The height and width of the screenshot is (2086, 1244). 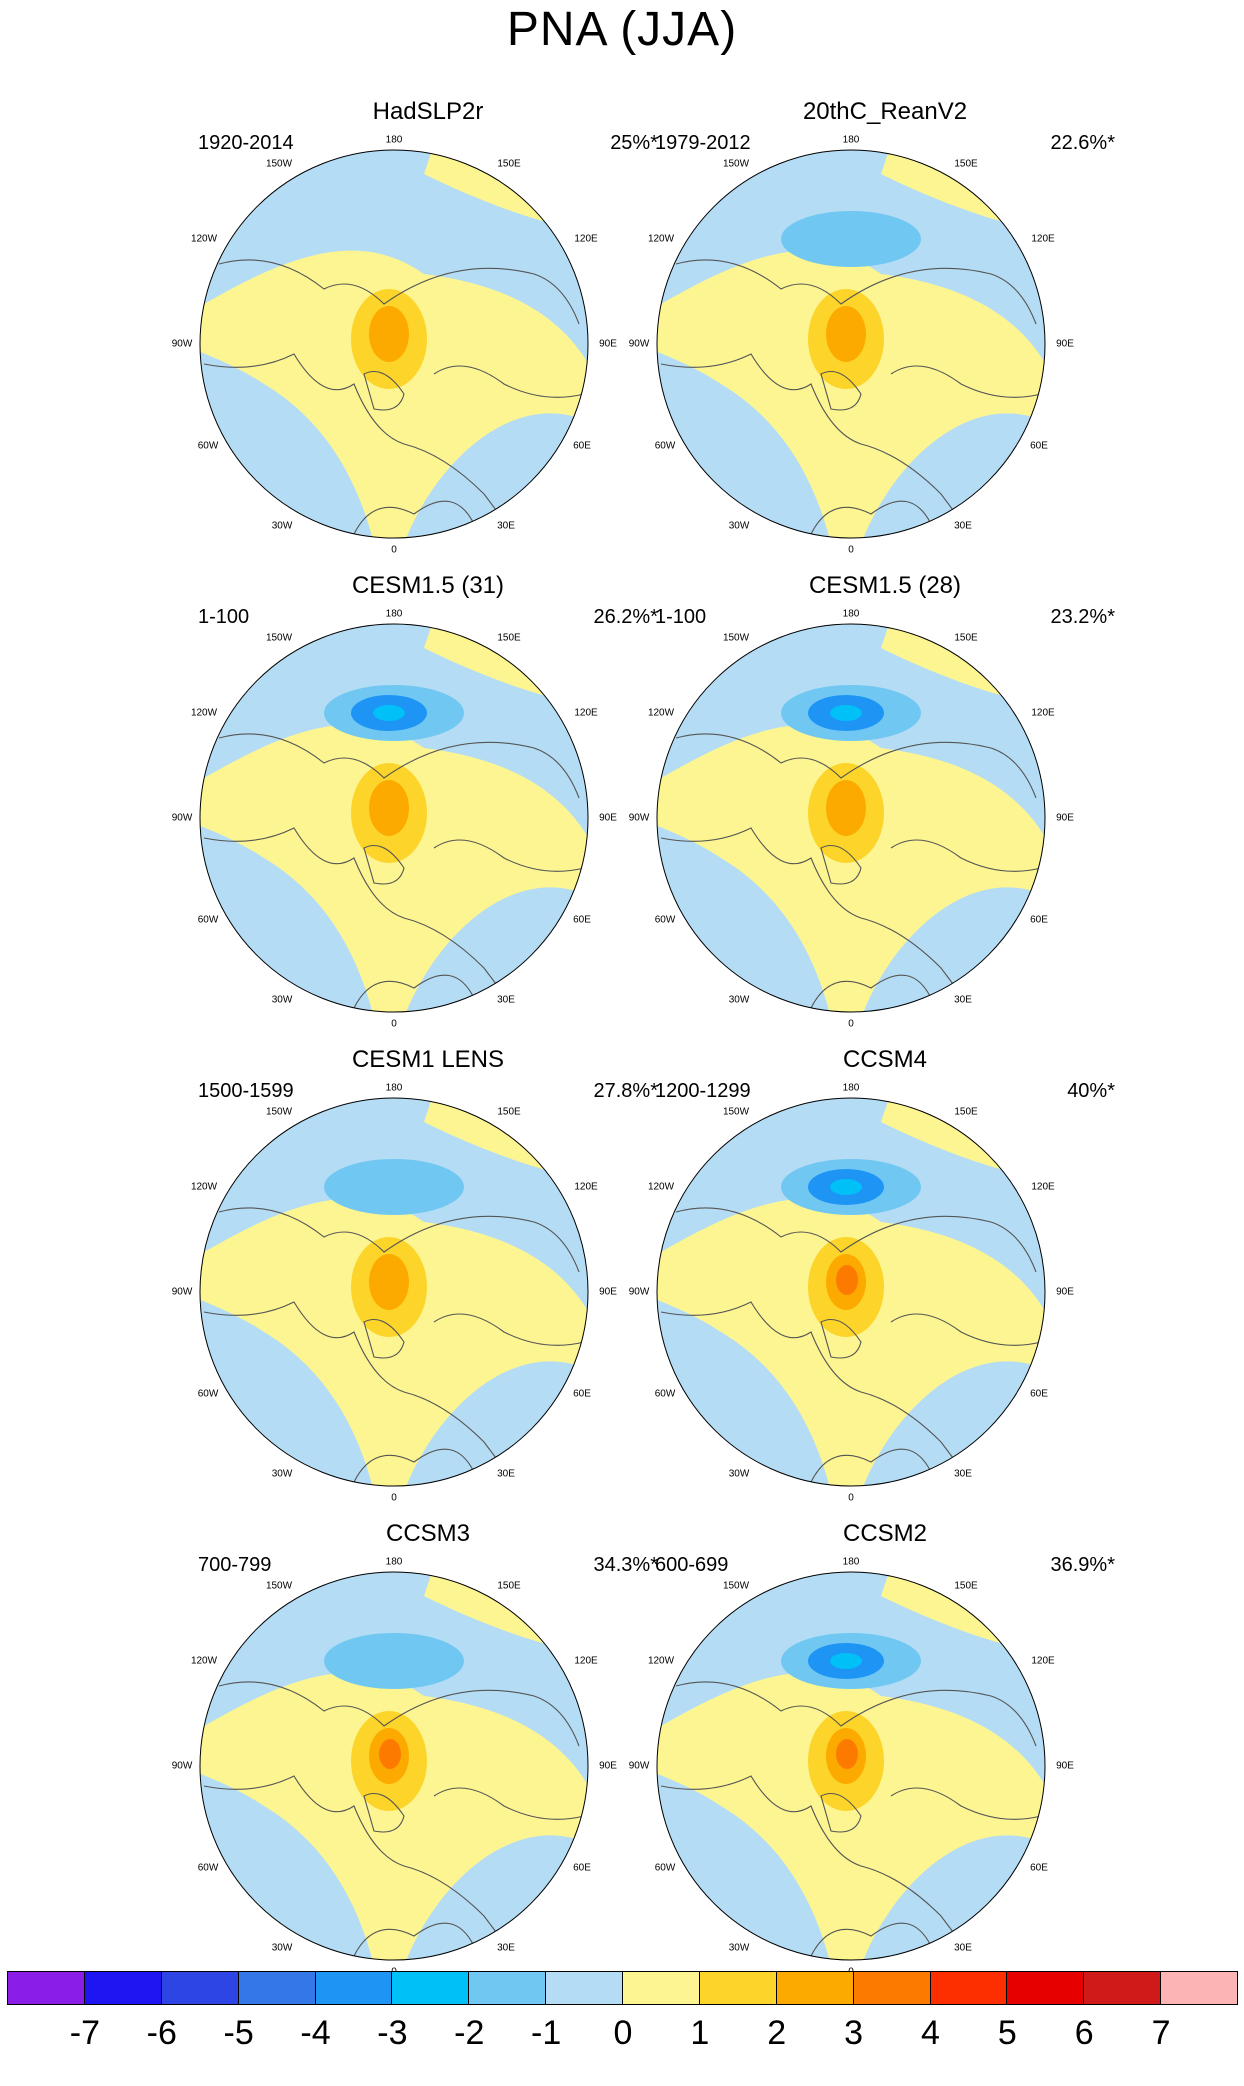 What do you see at coordinates (427, 1533) in the screenshot?
I see `panel-title: CCSM3` at bounding box center [427, 1533].